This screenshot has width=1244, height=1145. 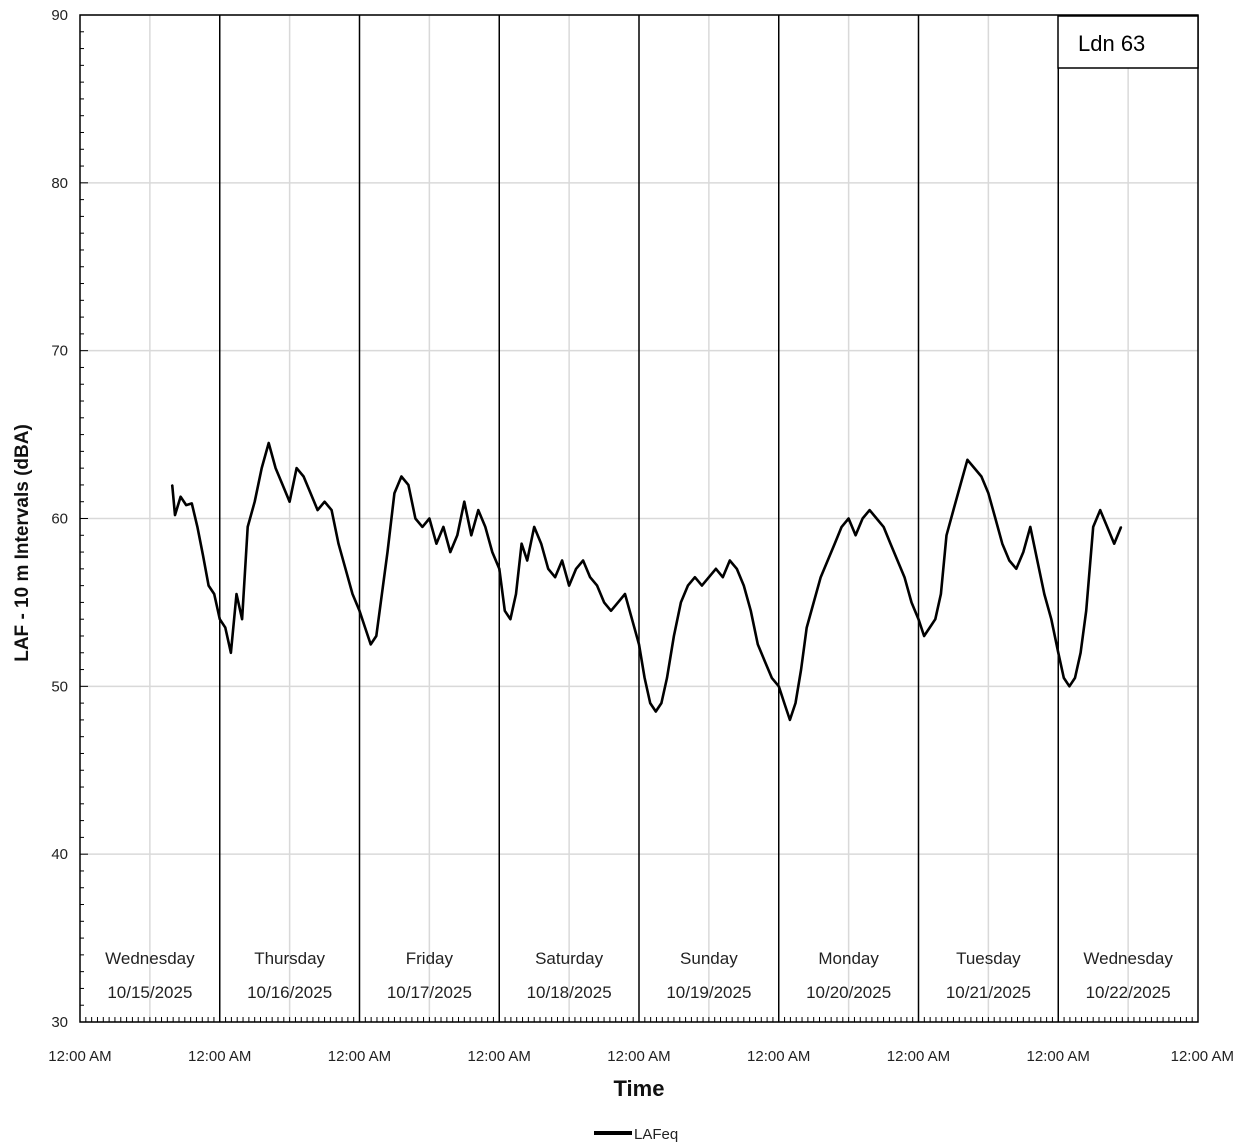 What do you see at coordinates (429, 992) in the screenshot?
I see `day-label-date: 10/17/2025` at bounding box center [429, 992].